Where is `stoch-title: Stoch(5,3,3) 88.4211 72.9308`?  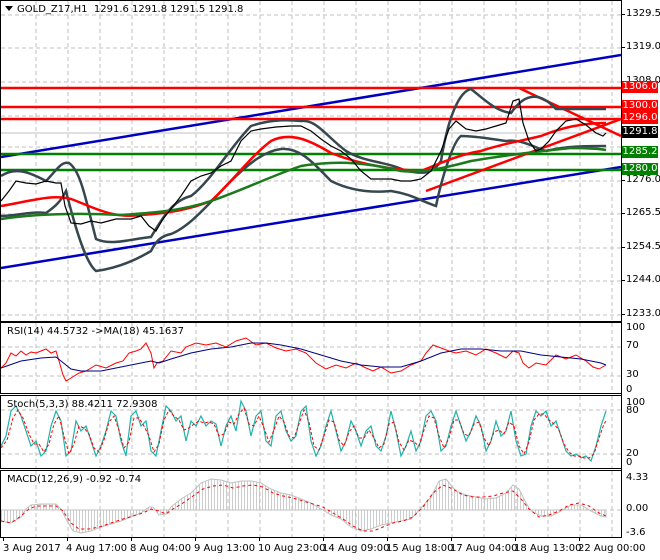 stoch-title: Stoch(5,3,3) 88.4211 72.9308 is located at coordinates (82, 404).